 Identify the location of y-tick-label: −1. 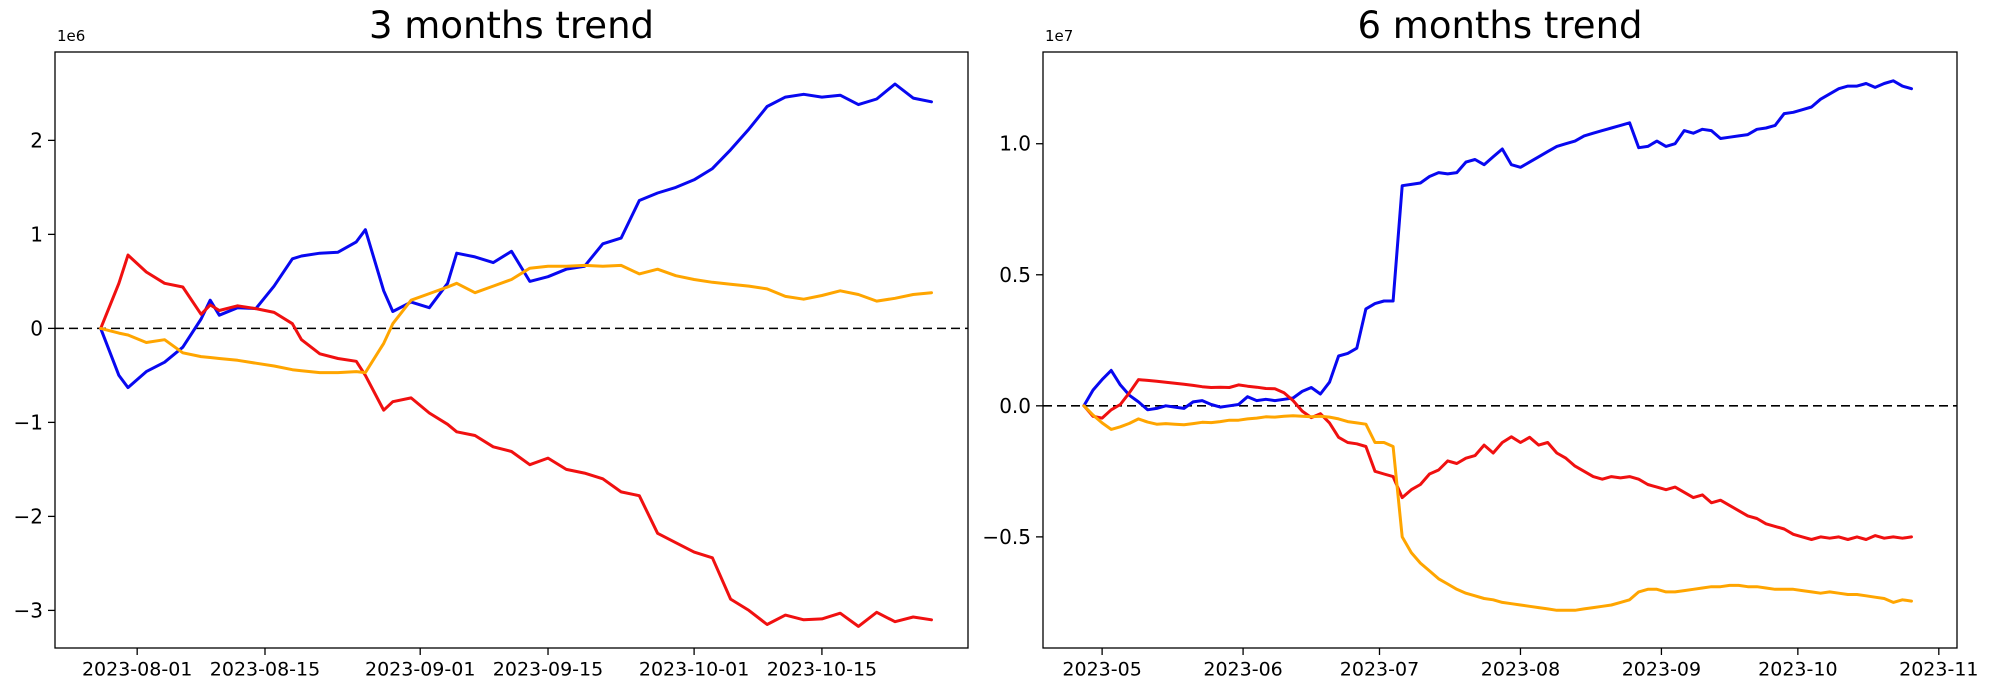
(28, 422).